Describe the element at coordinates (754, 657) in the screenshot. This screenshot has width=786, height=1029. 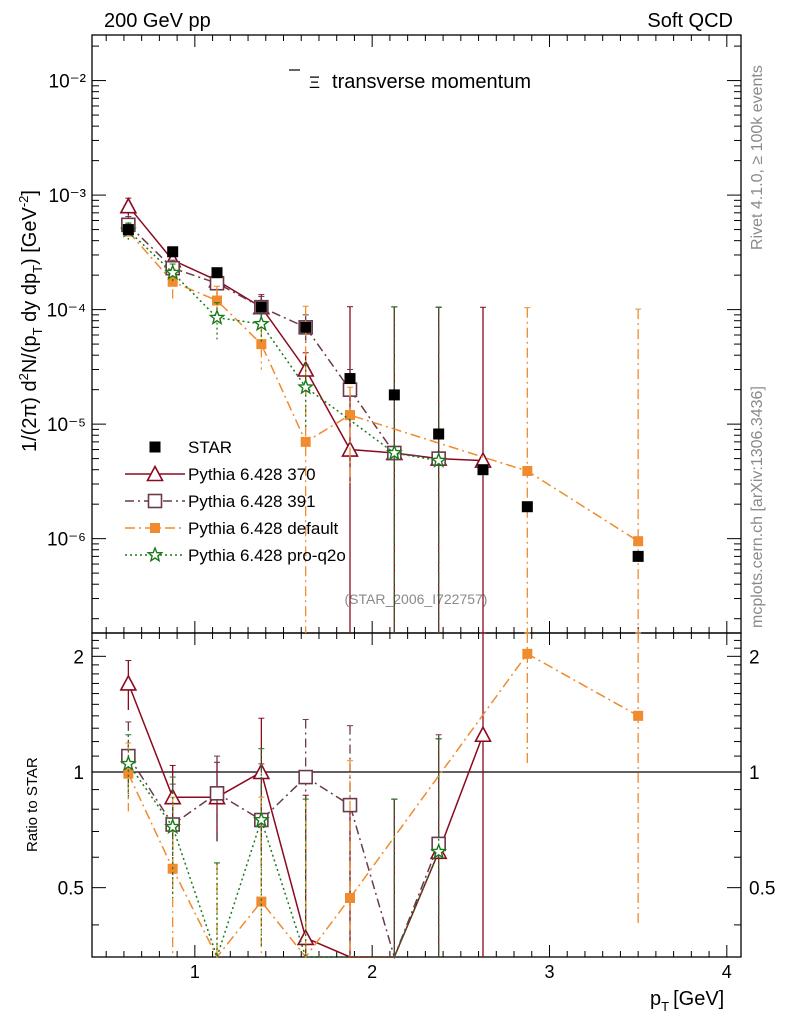
I see `ratio-tick-label-right: 2` at that location.